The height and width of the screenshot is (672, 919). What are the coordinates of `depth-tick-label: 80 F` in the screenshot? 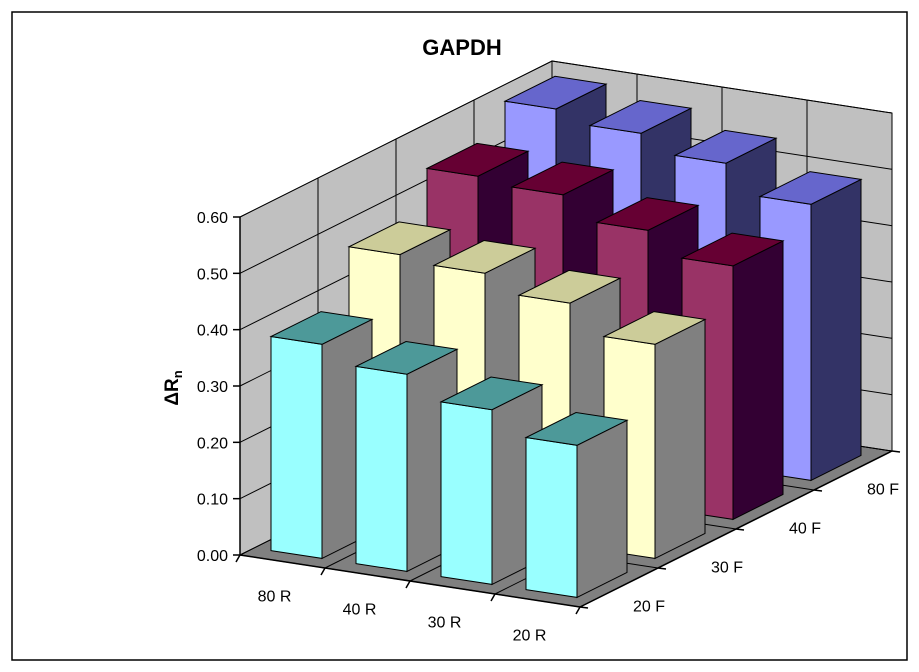 It's located at (883, 490).